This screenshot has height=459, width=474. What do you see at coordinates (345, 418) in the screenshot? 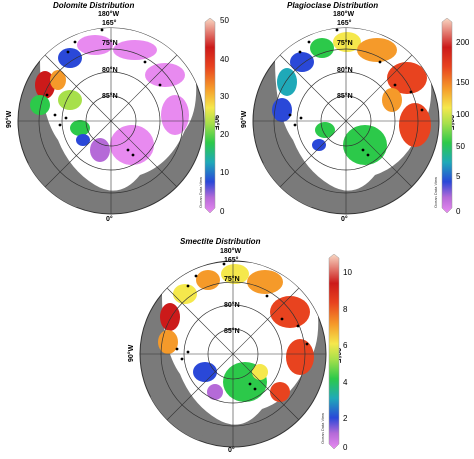
I see `colorbar-tick: 2` at bounding box center [345, 418].